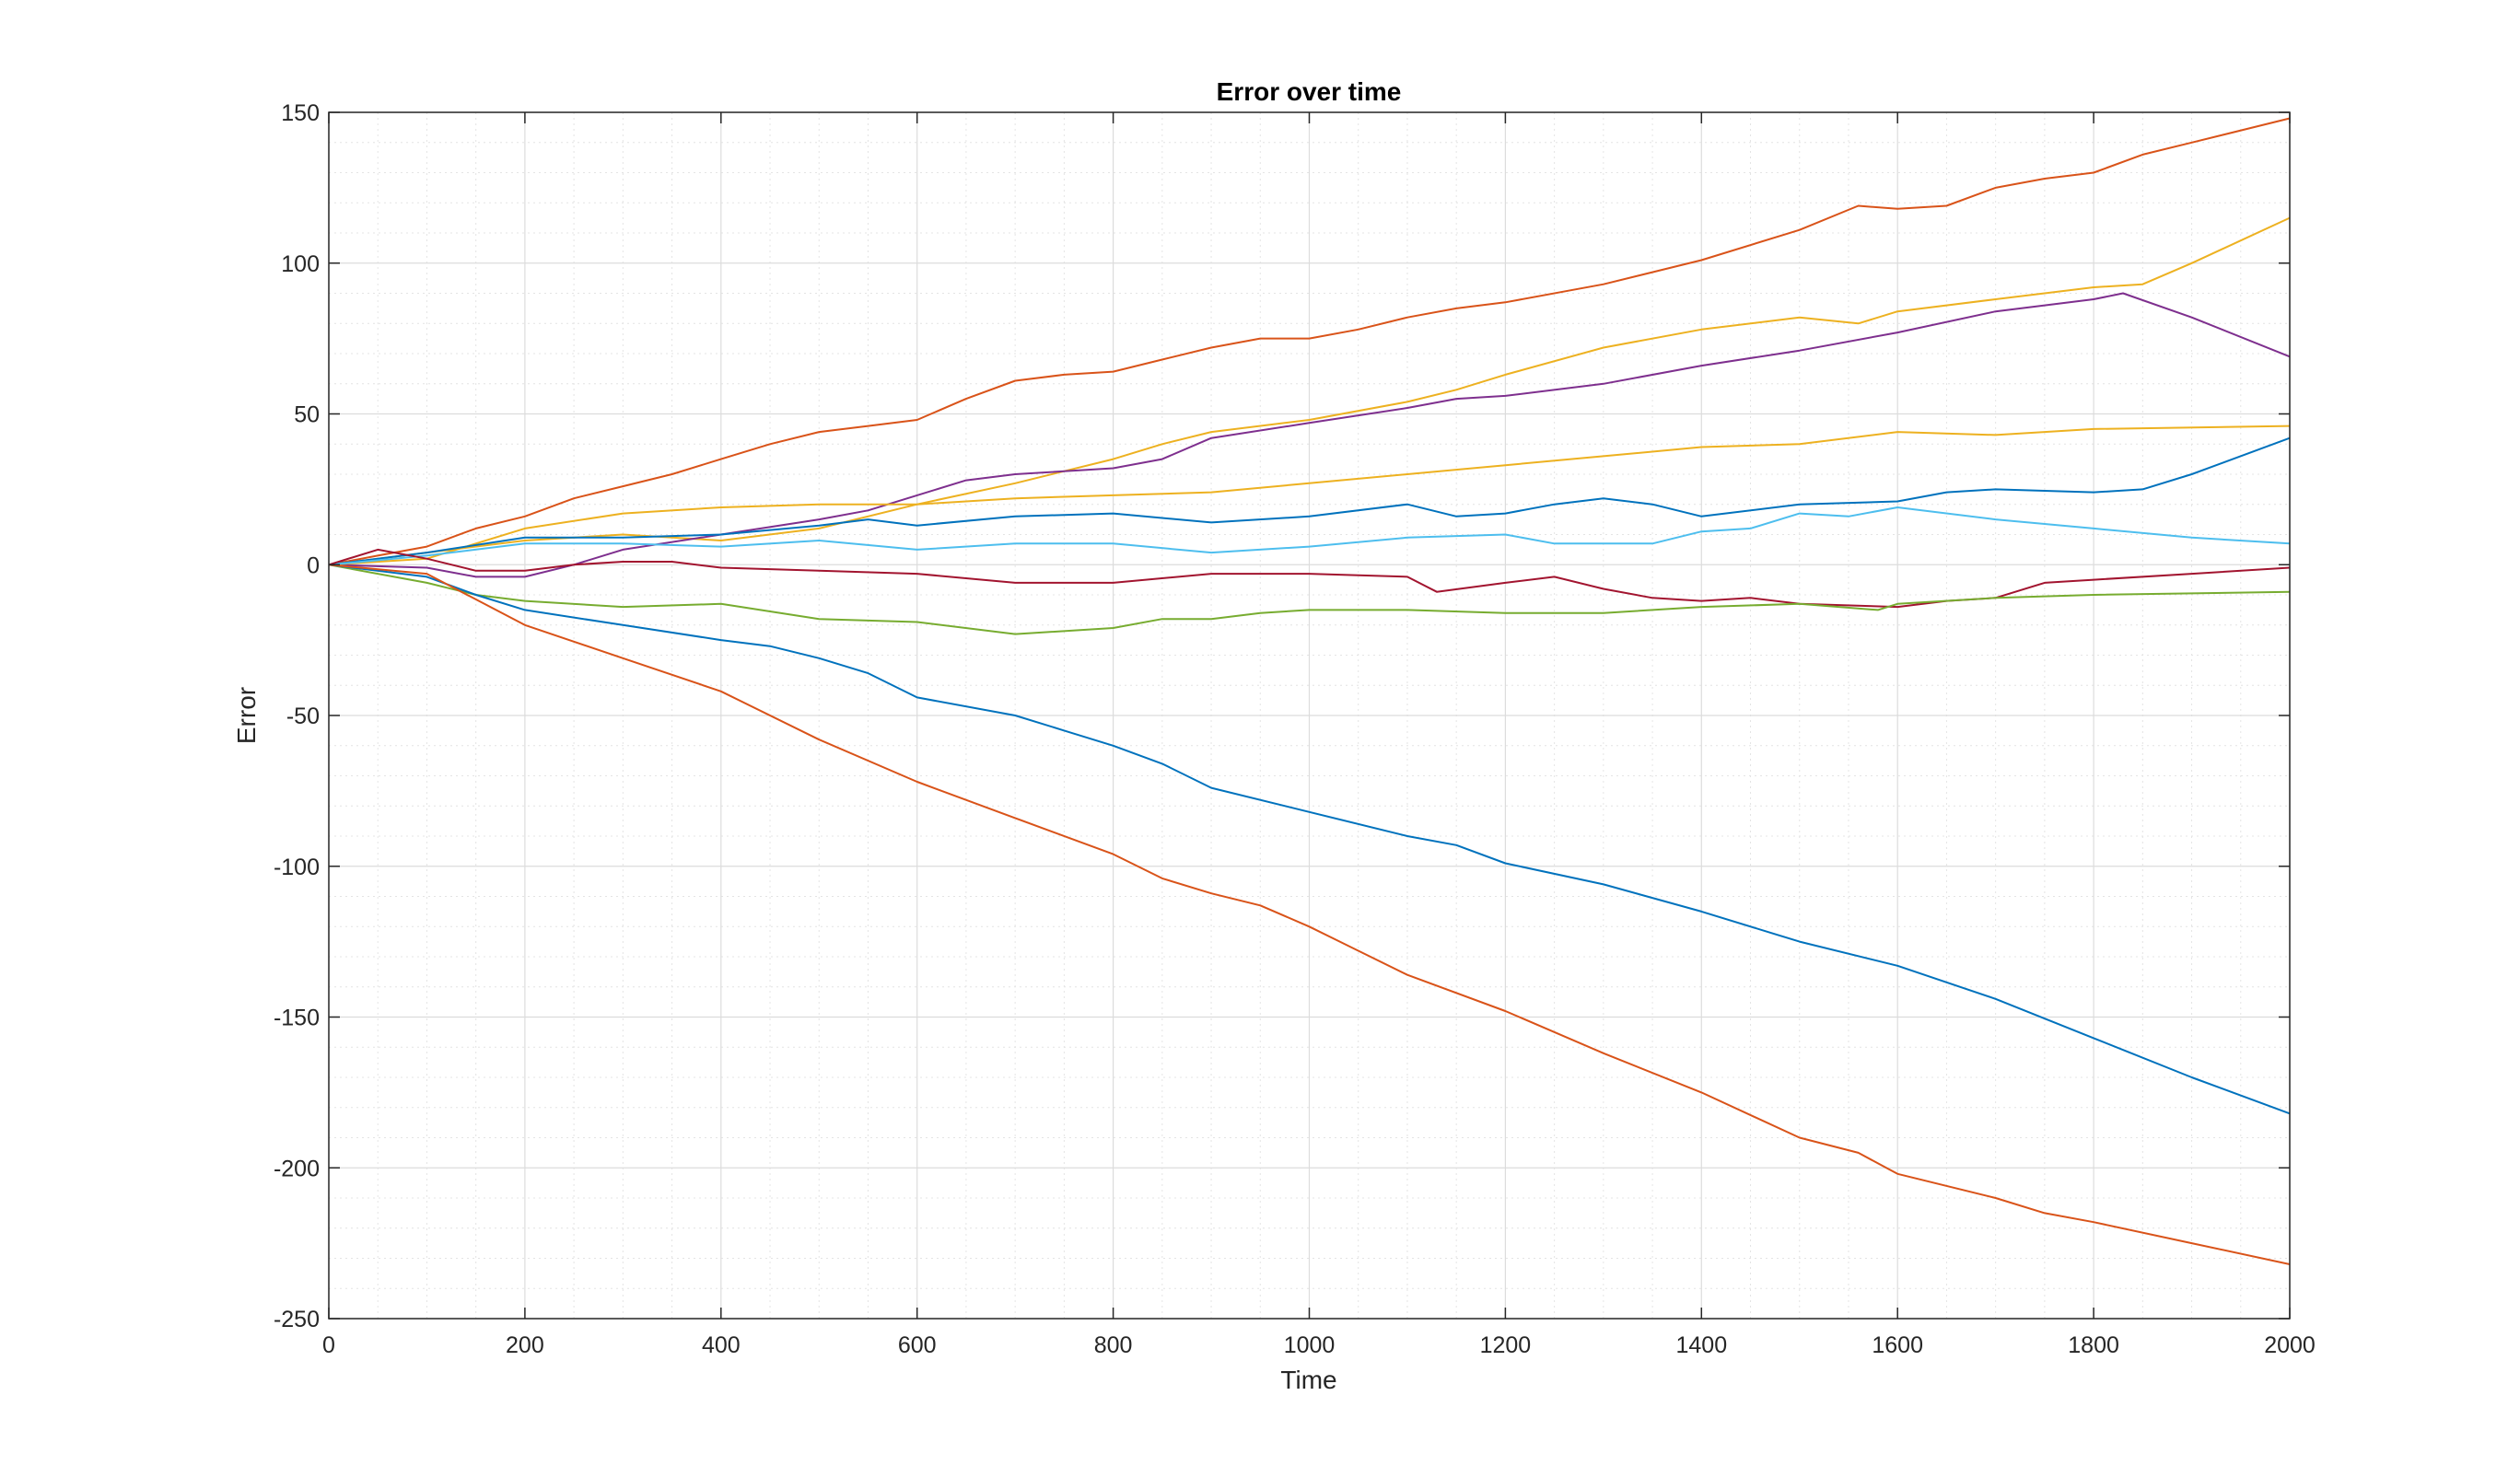 This screenshot has width=2520, height=1477. I want to click on y-tick-label: 150, so click(300, 113).